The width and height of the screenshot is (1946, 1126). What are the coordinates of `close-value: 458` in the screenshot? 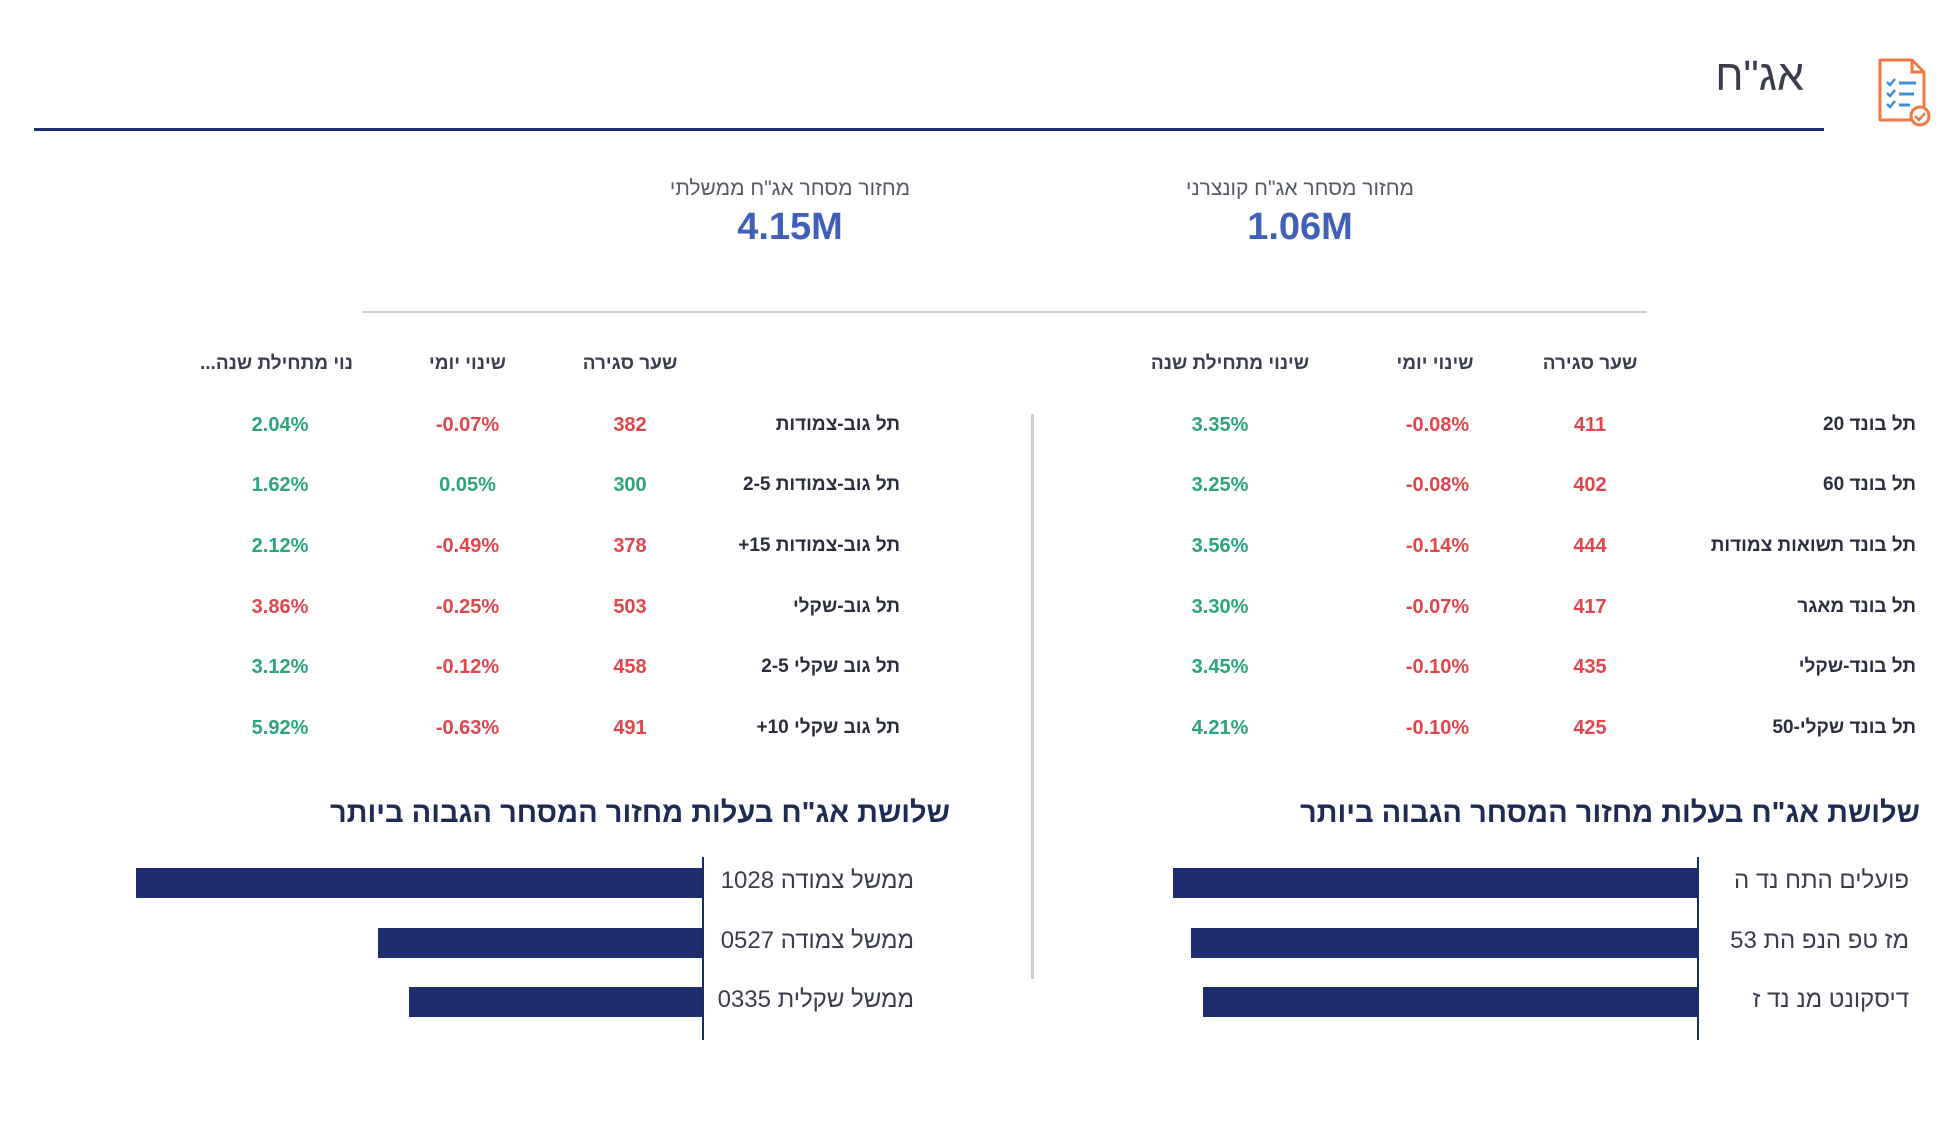 It's located at (630, 667).